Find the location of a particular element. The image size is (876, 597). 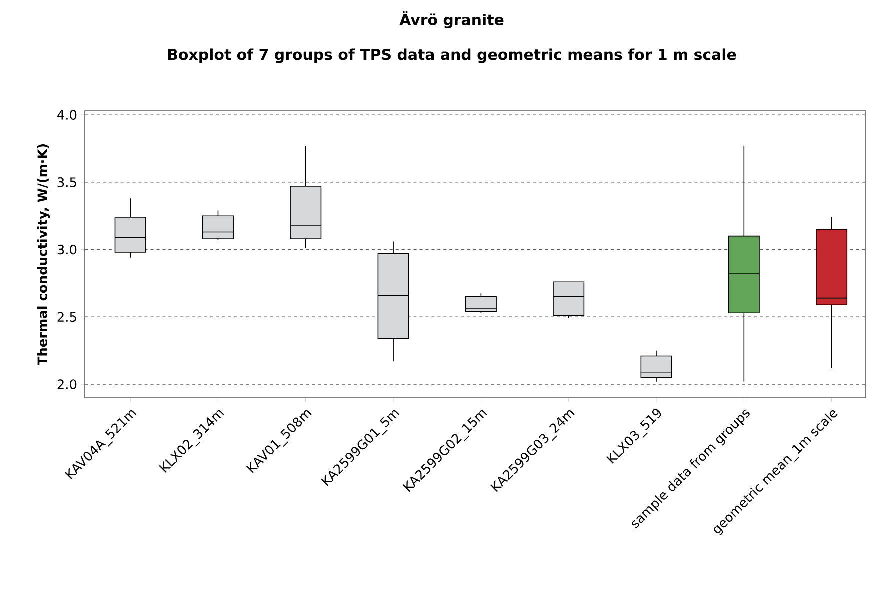

y-tick-label: 2.0 is located at coordinates (67, 385).